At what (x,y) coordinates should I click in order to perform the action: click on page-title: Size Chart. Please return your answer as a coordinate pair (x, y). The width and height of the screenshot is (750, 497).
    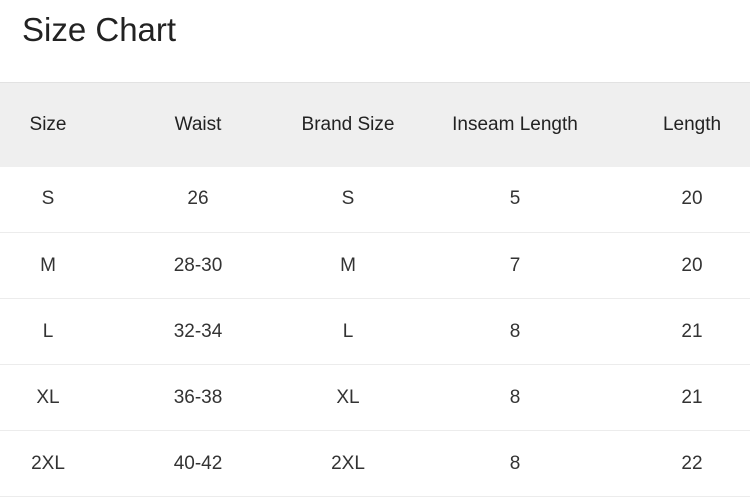
    Looking at the image, I should click on (99, 29).